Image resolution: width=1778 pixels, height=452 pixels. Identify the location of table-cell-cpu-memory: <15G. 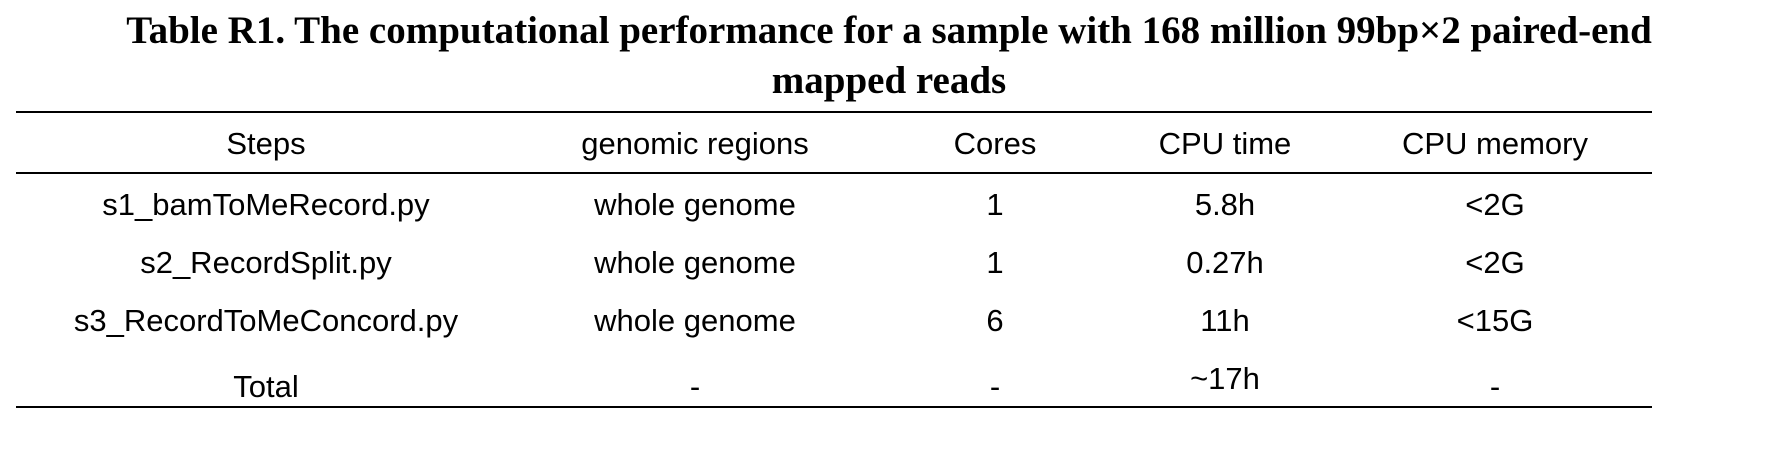
(1495, 320).